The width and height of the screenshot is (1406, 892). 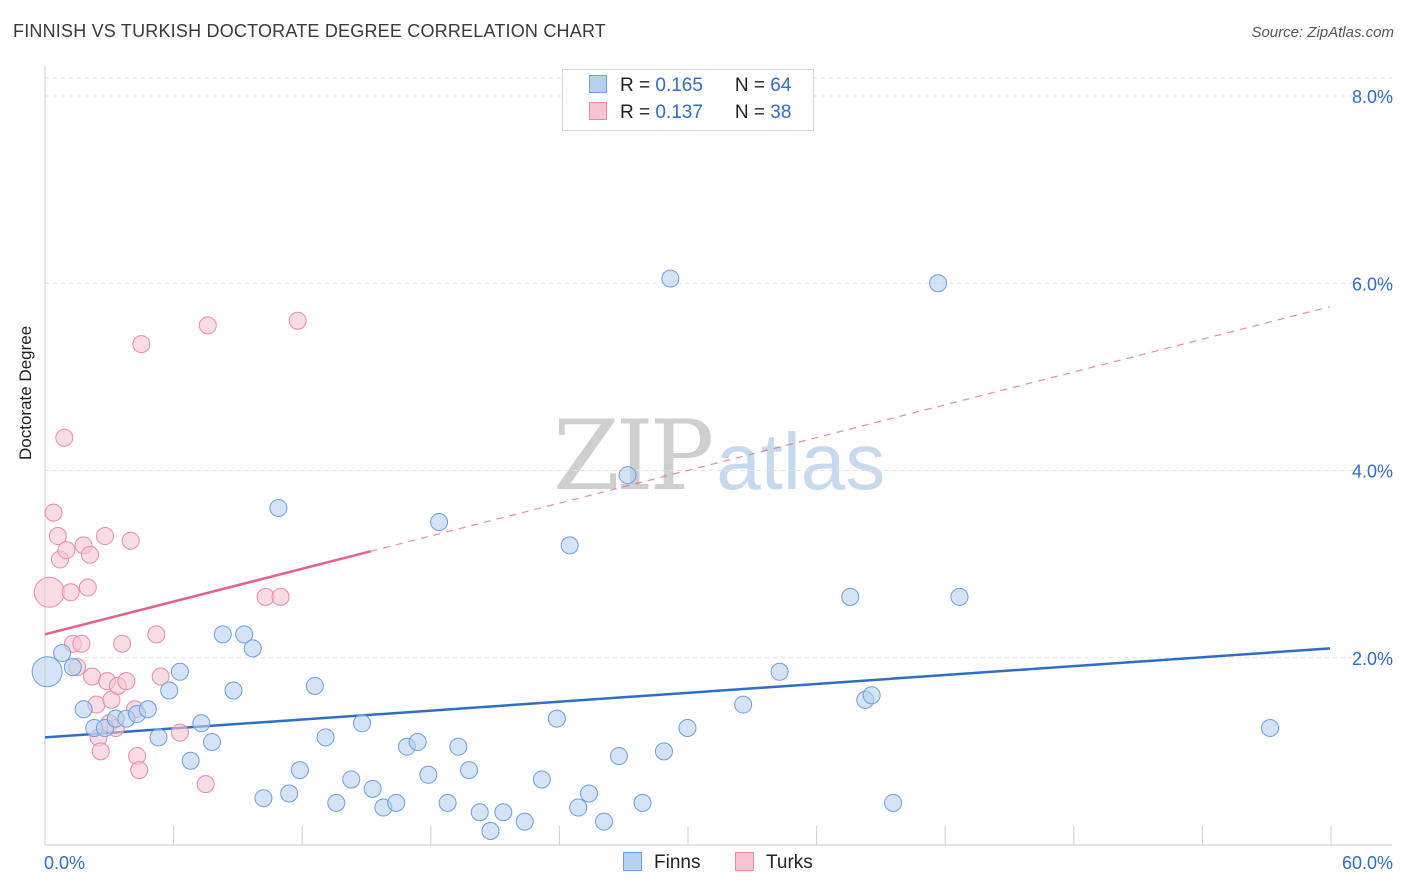 What do you see at coordinates (801, 461) in the screenshot?
I see `watermark-atlas: atlas` at bounding box center [801, 461].